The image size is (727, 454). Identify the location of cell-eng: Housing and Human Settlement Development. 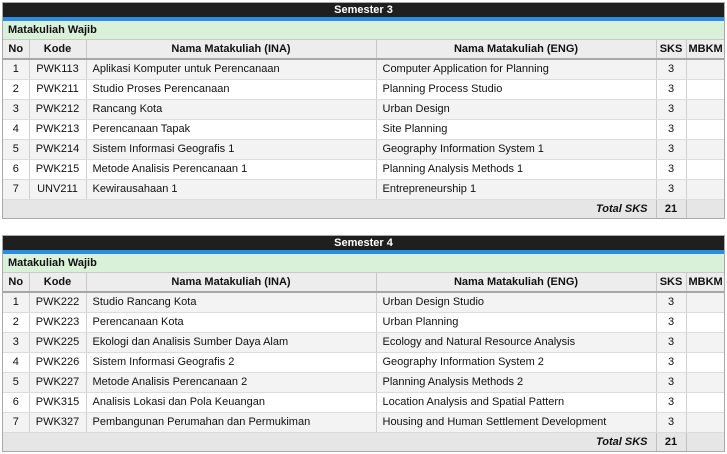
(515, 422).